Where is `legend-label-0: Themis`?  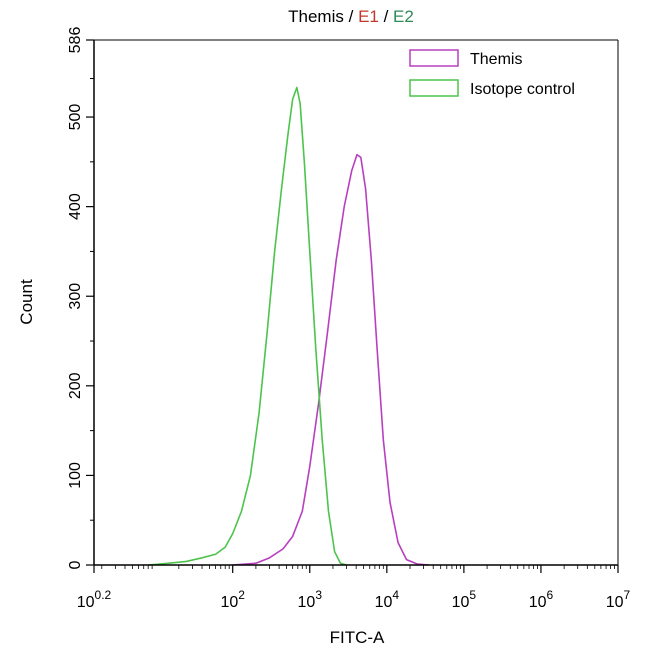
legend-label-0: Themis is located at coordinates (496, 59).